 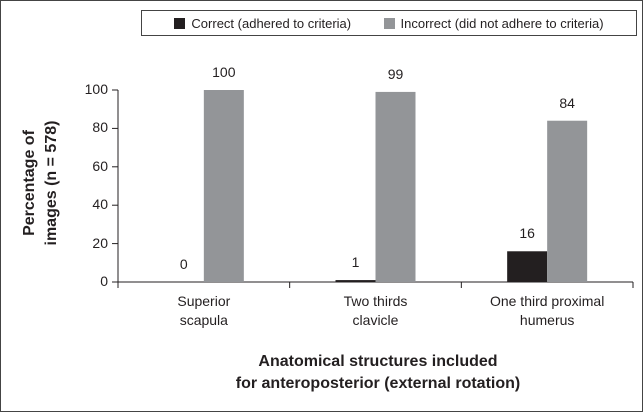 I want to click on legend-label: Incorrect (did not adhere to criteria), so click(x=502, y=23).